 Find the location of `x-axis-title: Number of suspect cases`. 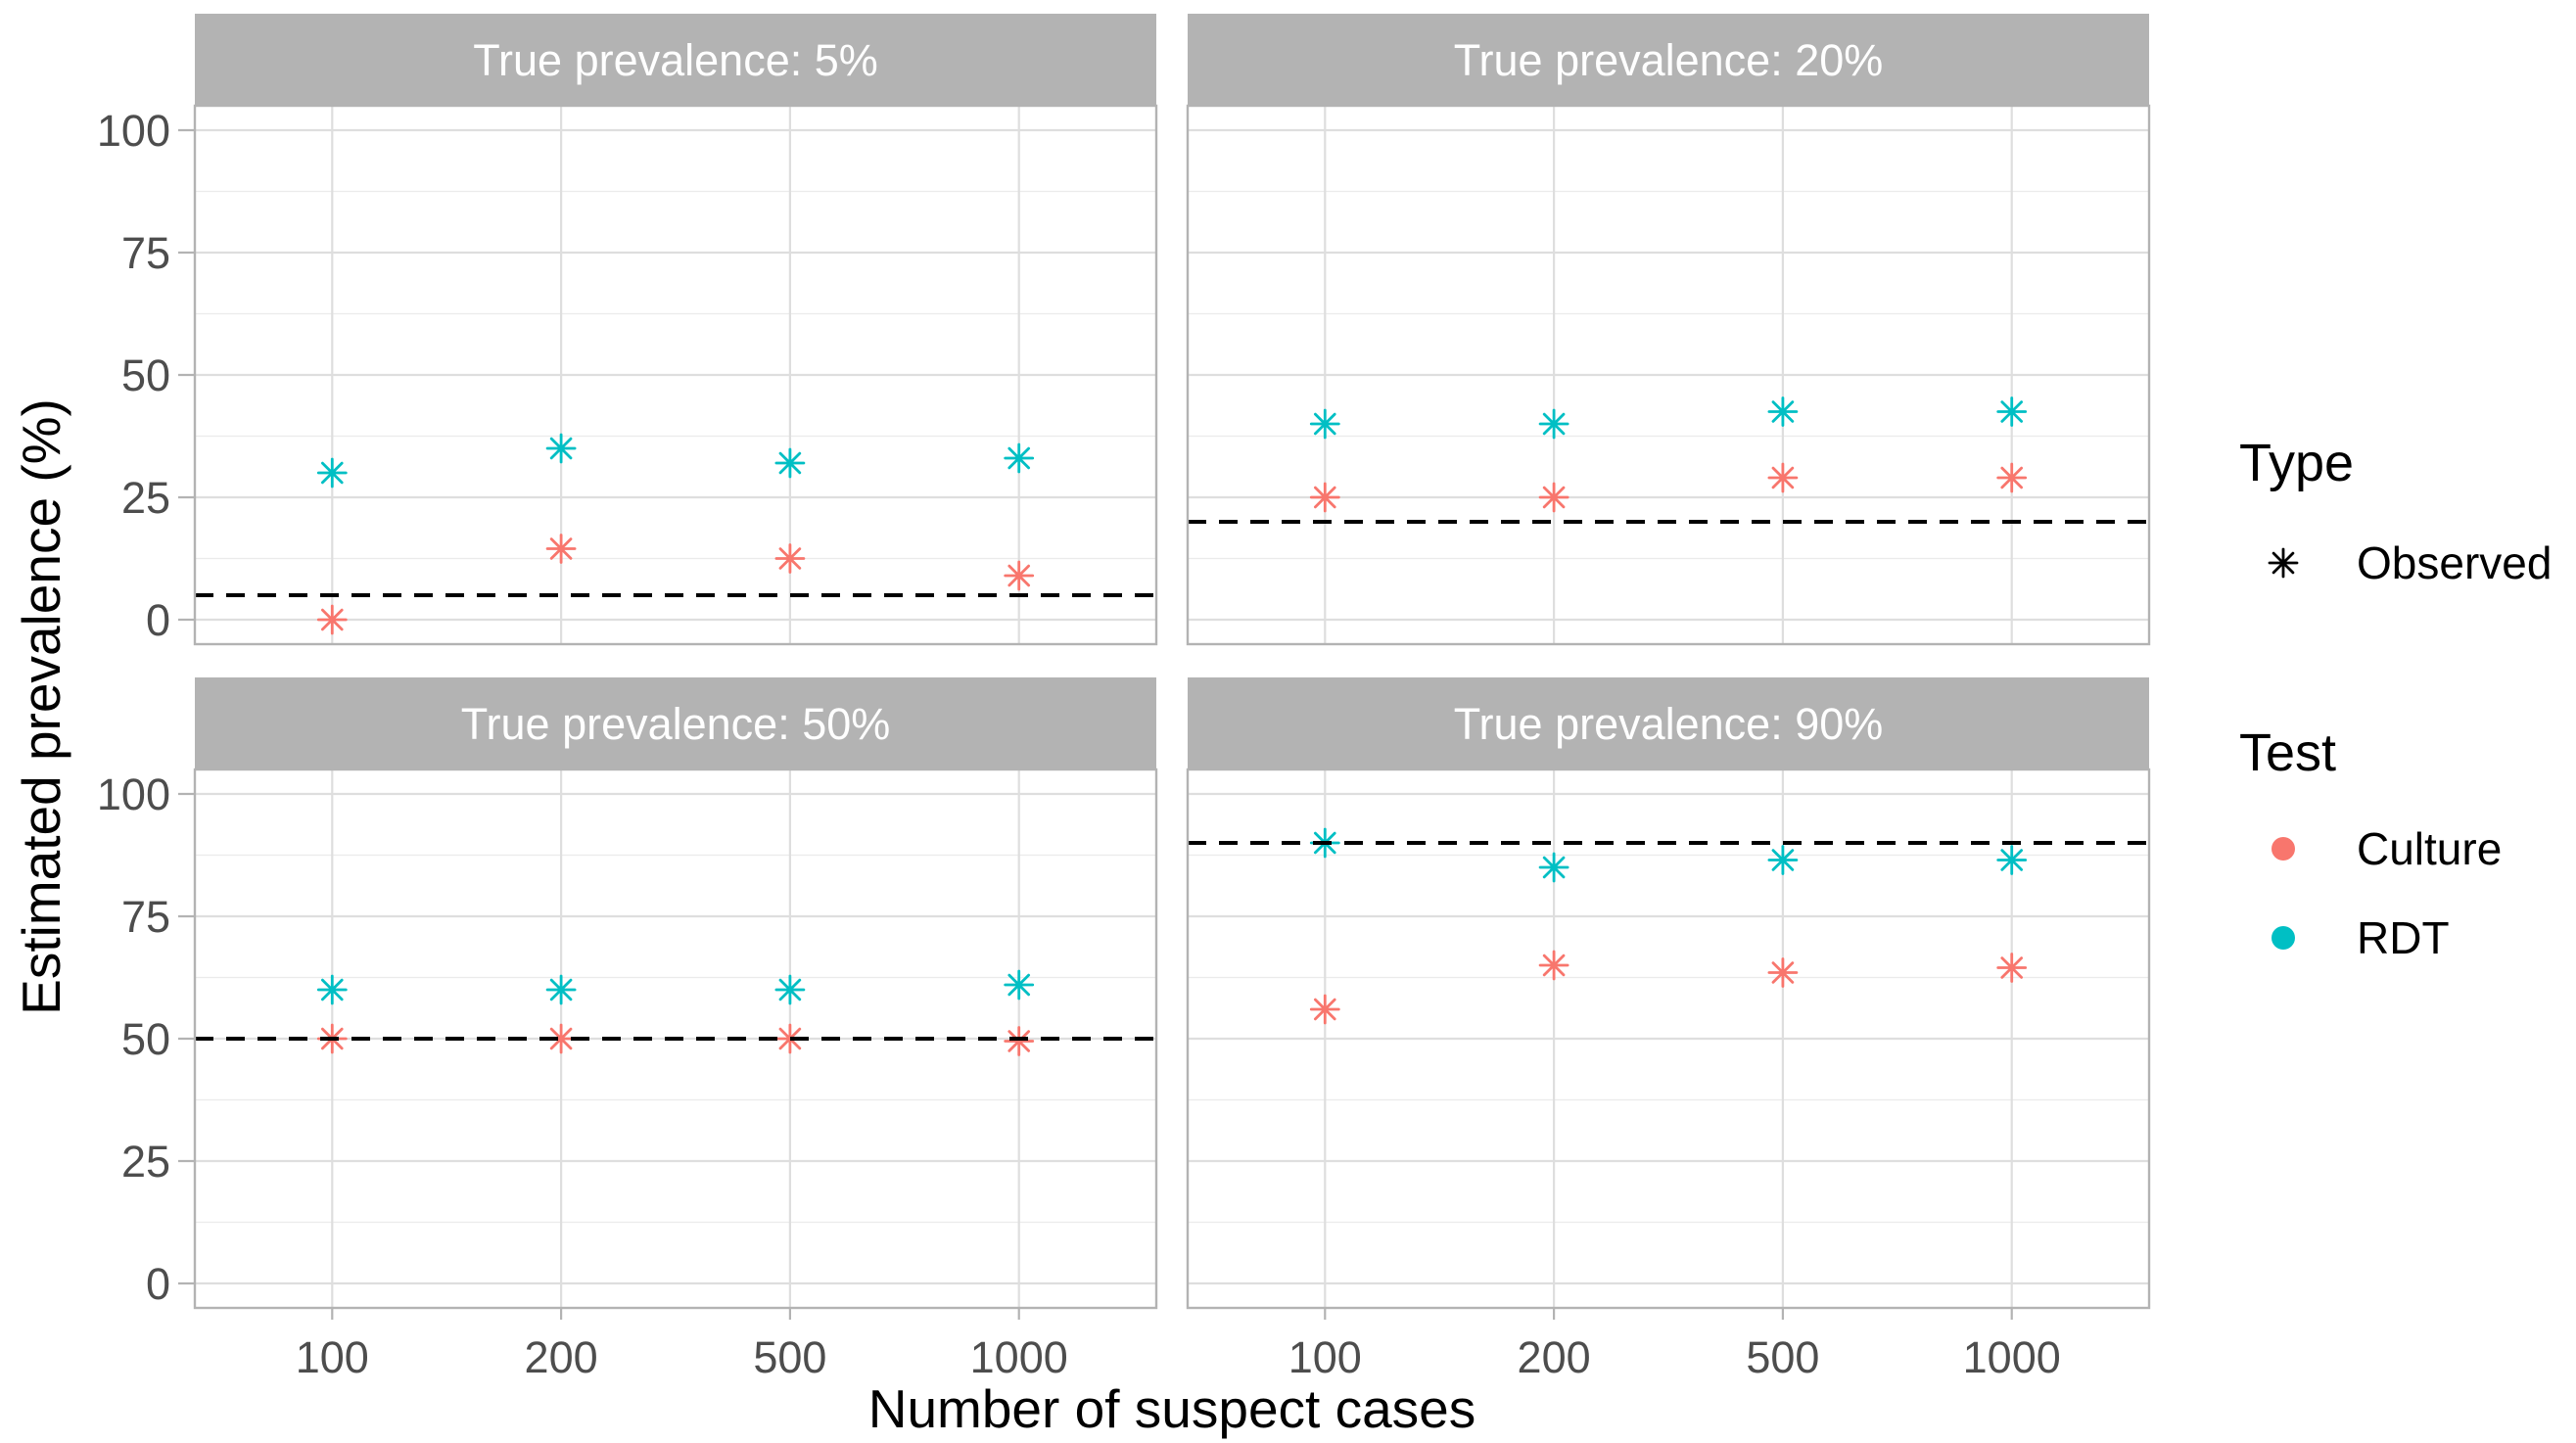

x-axis-title: Number of suspect cases is located at coordinates (1172, 1409).